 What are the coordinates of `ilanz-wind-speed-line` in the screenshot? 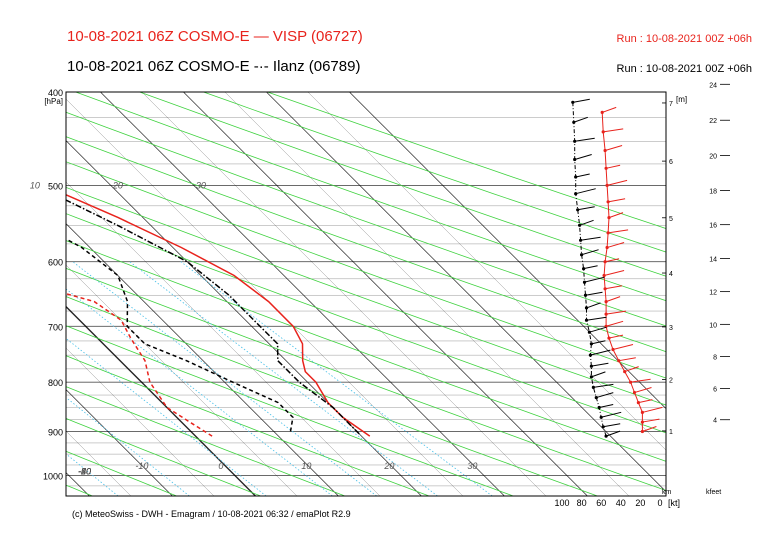 It's located at (589, 269).